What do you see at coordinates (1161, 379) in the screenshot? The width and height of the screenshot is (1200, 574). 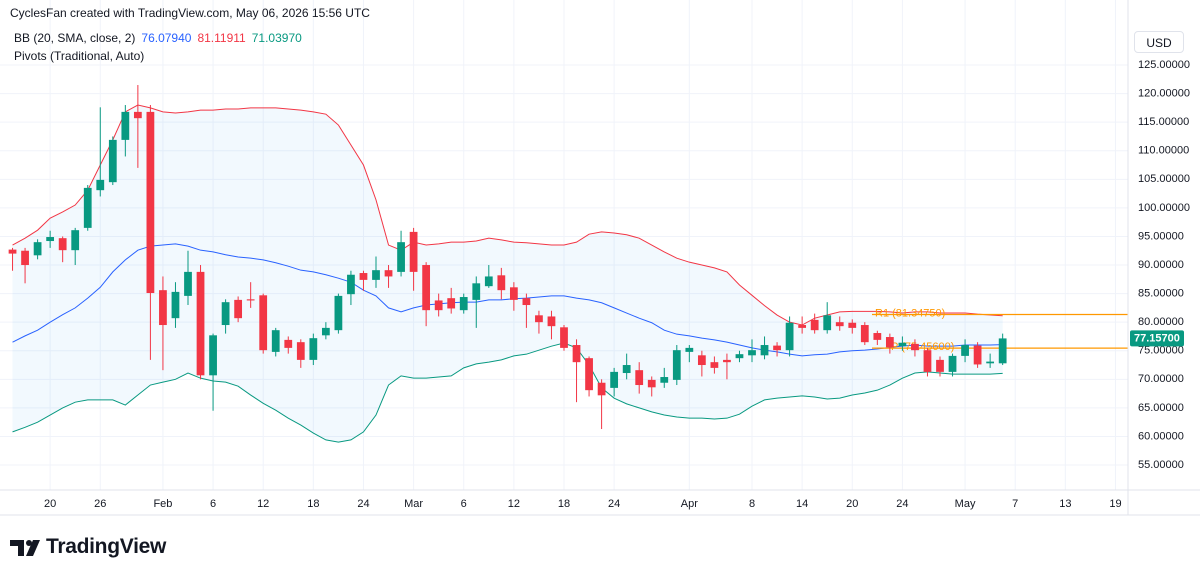 I see `y-tick-label: 70.00000` at bounding box center [1161, 379].